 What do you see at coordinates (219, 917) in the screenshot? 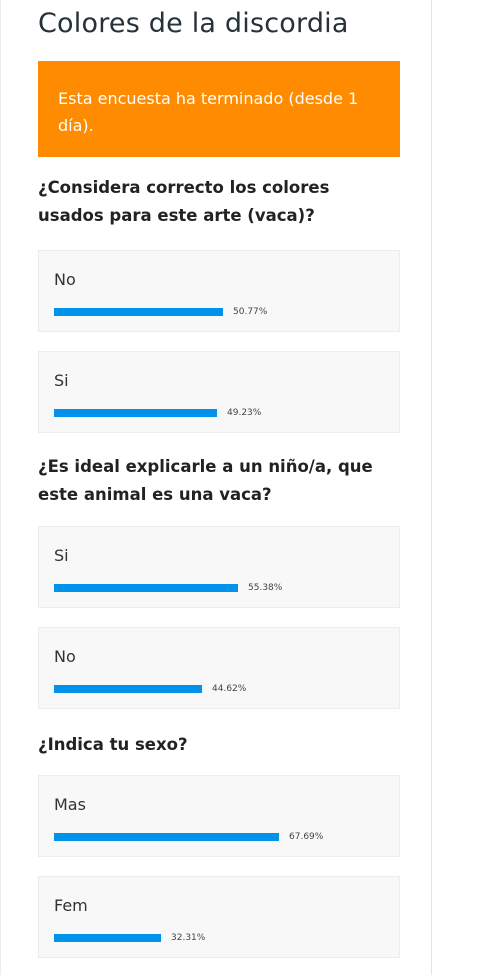
I see `answer-3-2: Fem 32.31%` at bounding box center [219, 917].